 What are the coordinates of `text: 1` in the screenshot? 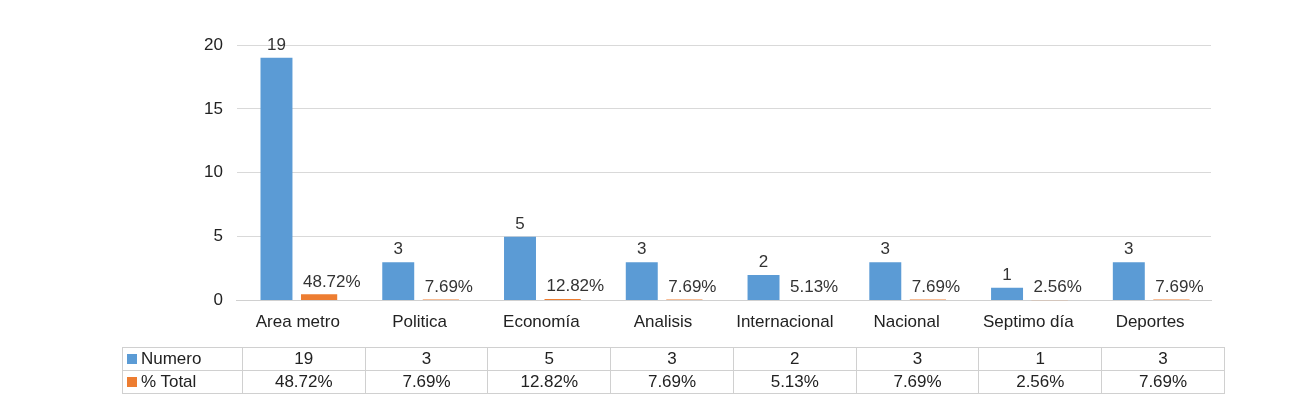 It's located at (1007, 275).